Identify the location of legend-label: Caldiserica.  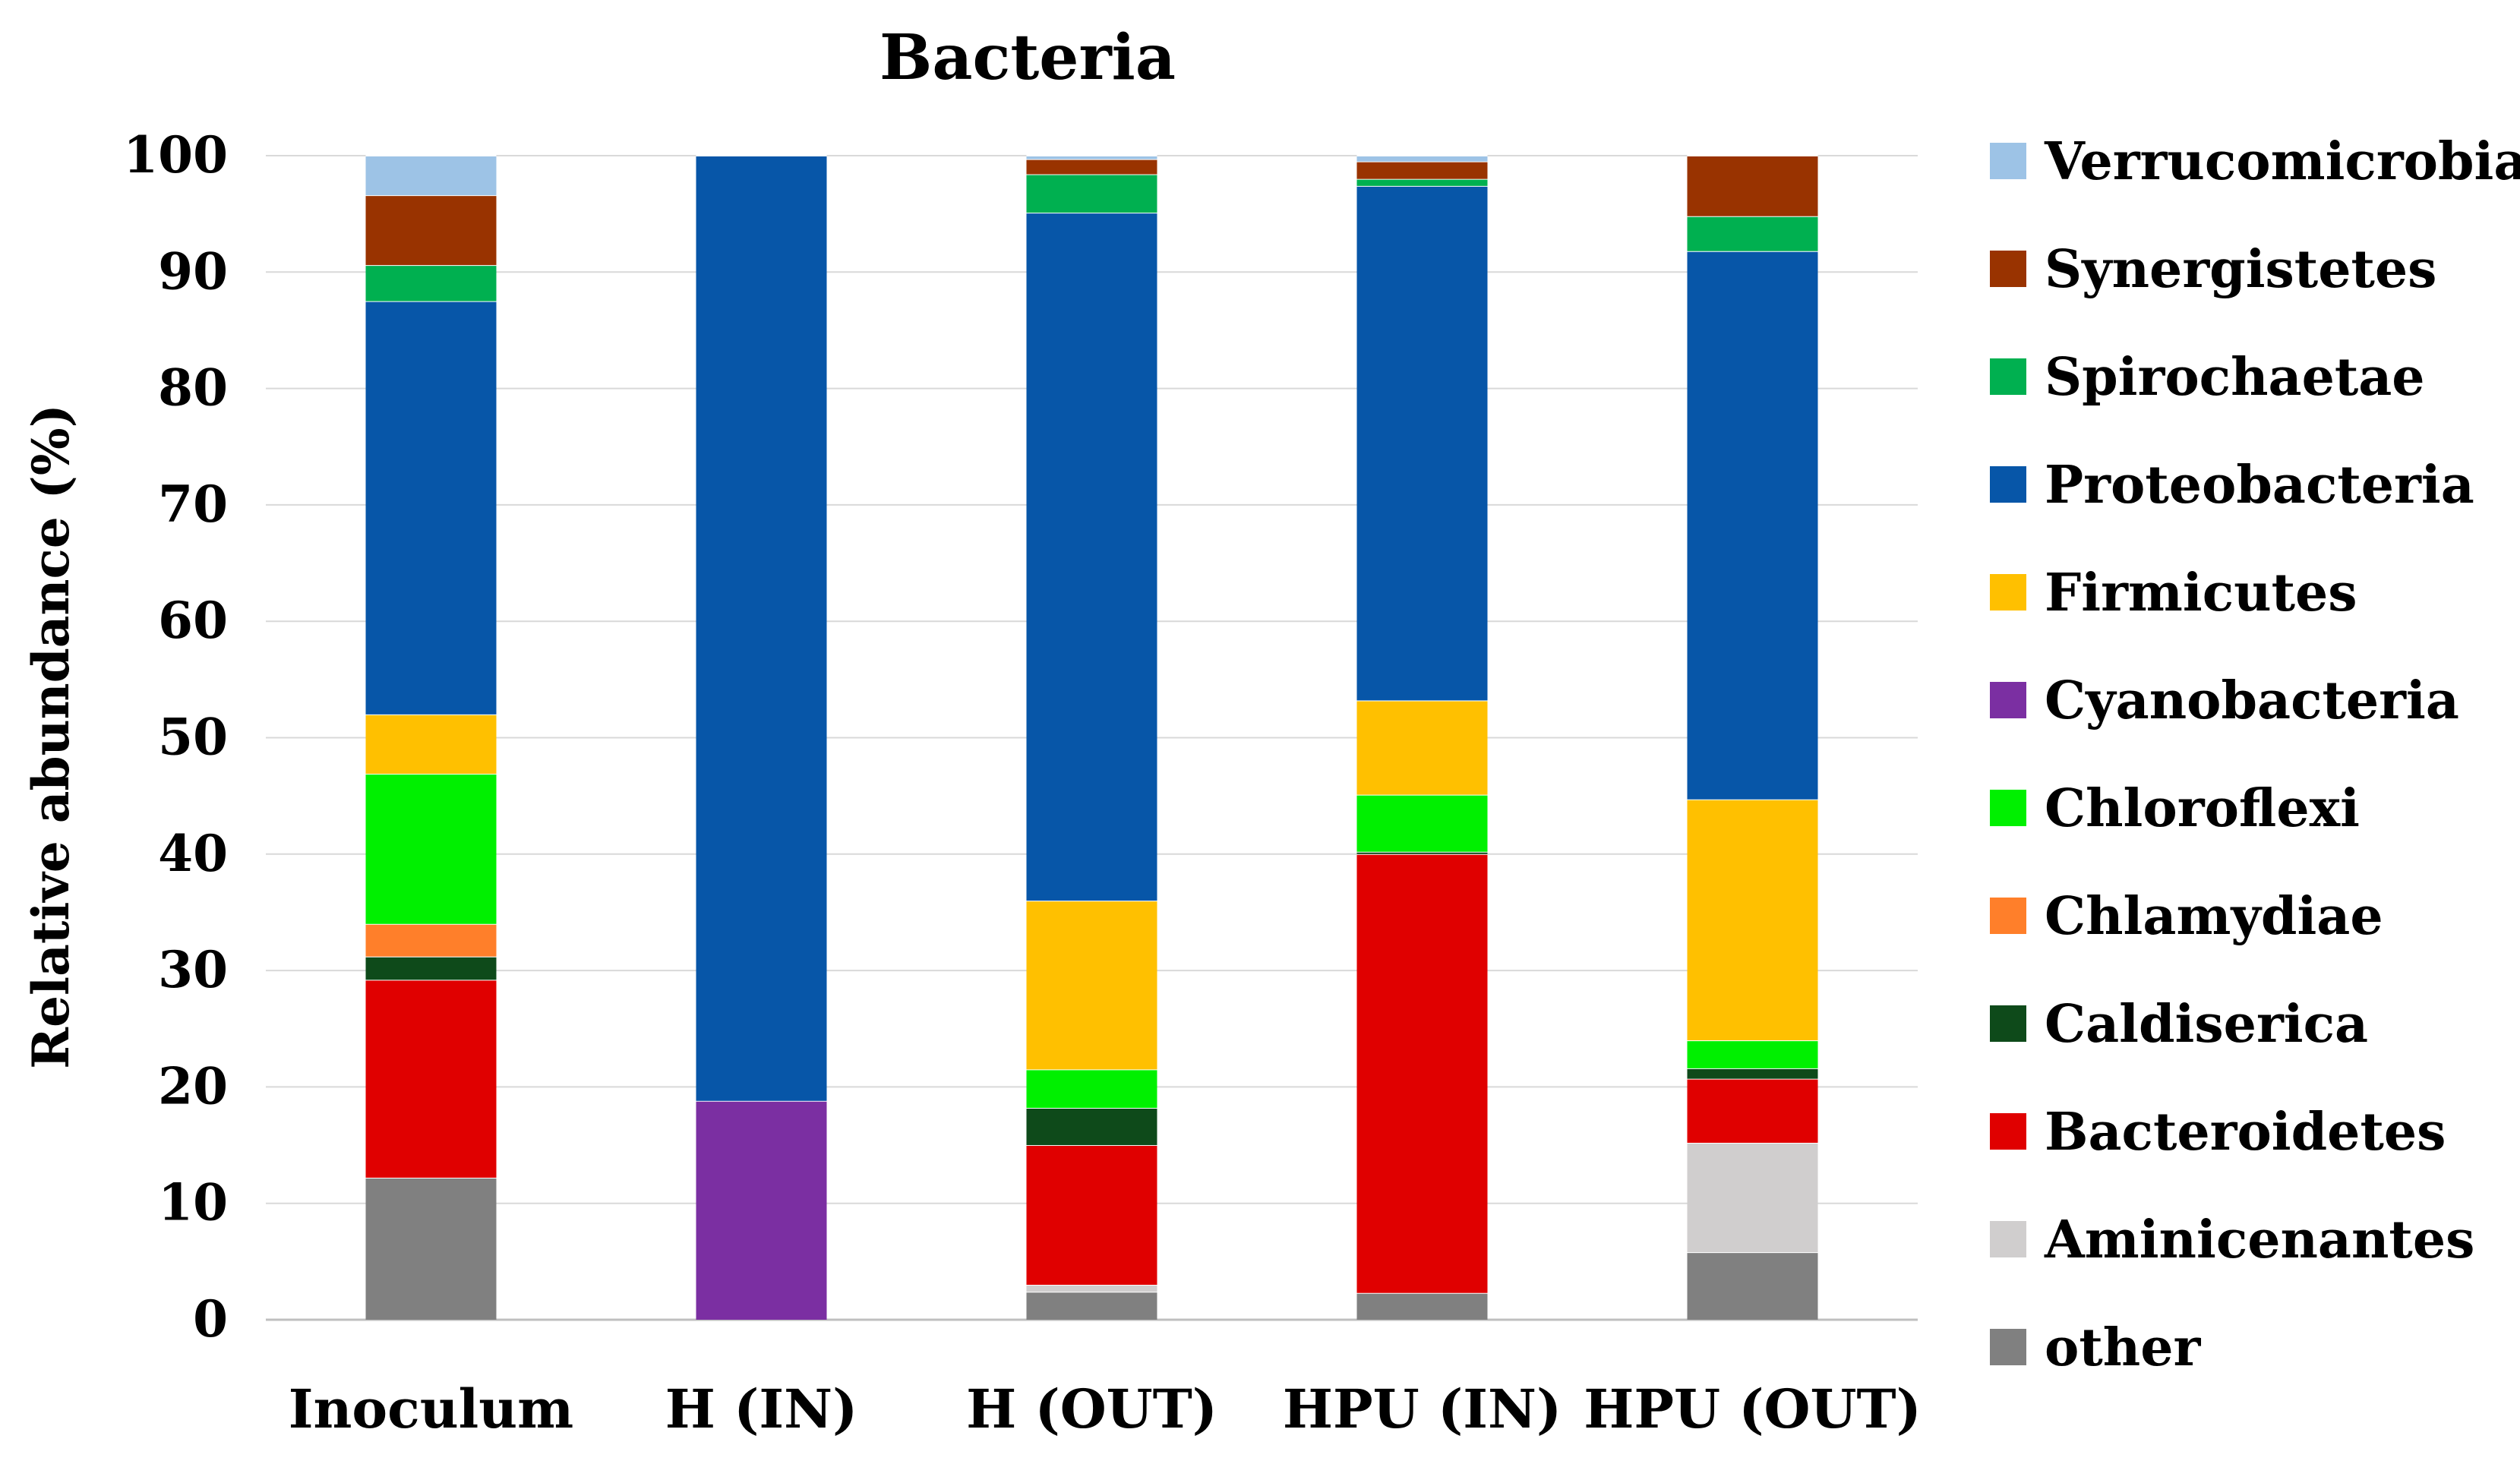
(2206, 1024).